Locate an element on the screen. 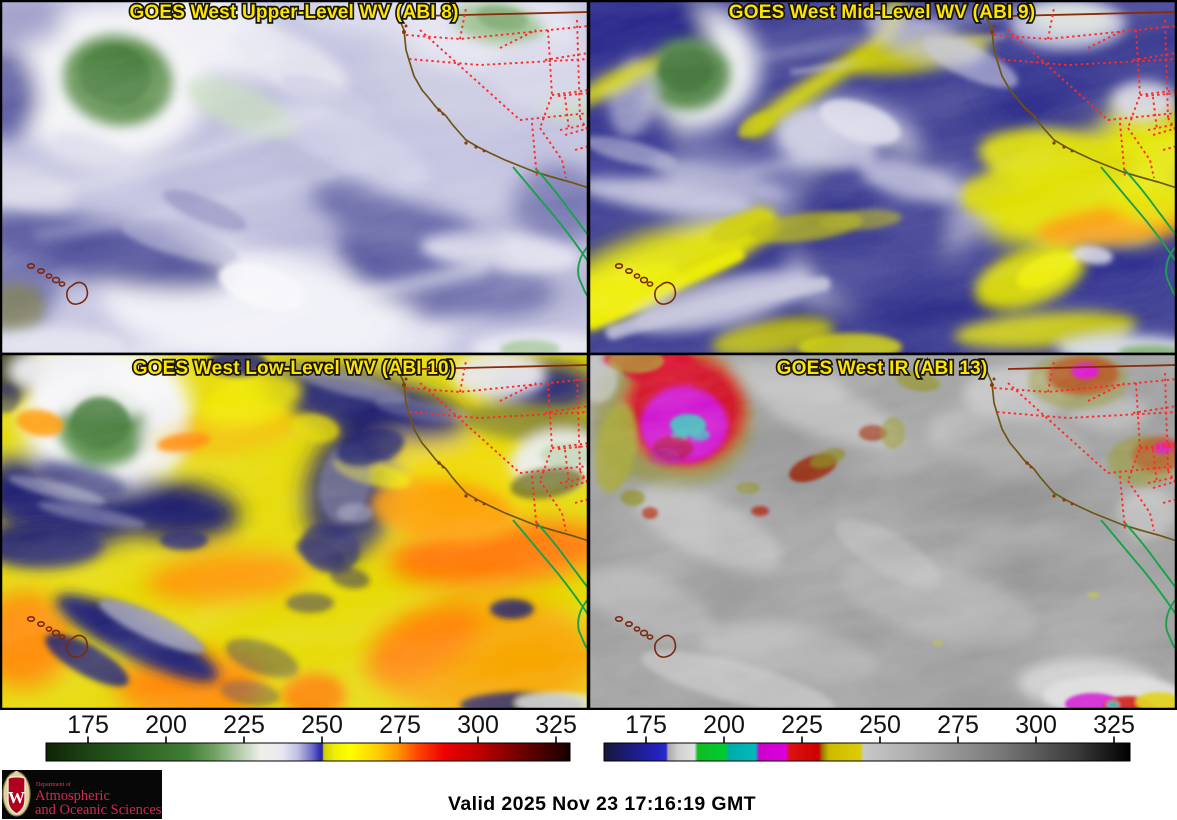  svg-text: W is located at coordinates (16, 797).